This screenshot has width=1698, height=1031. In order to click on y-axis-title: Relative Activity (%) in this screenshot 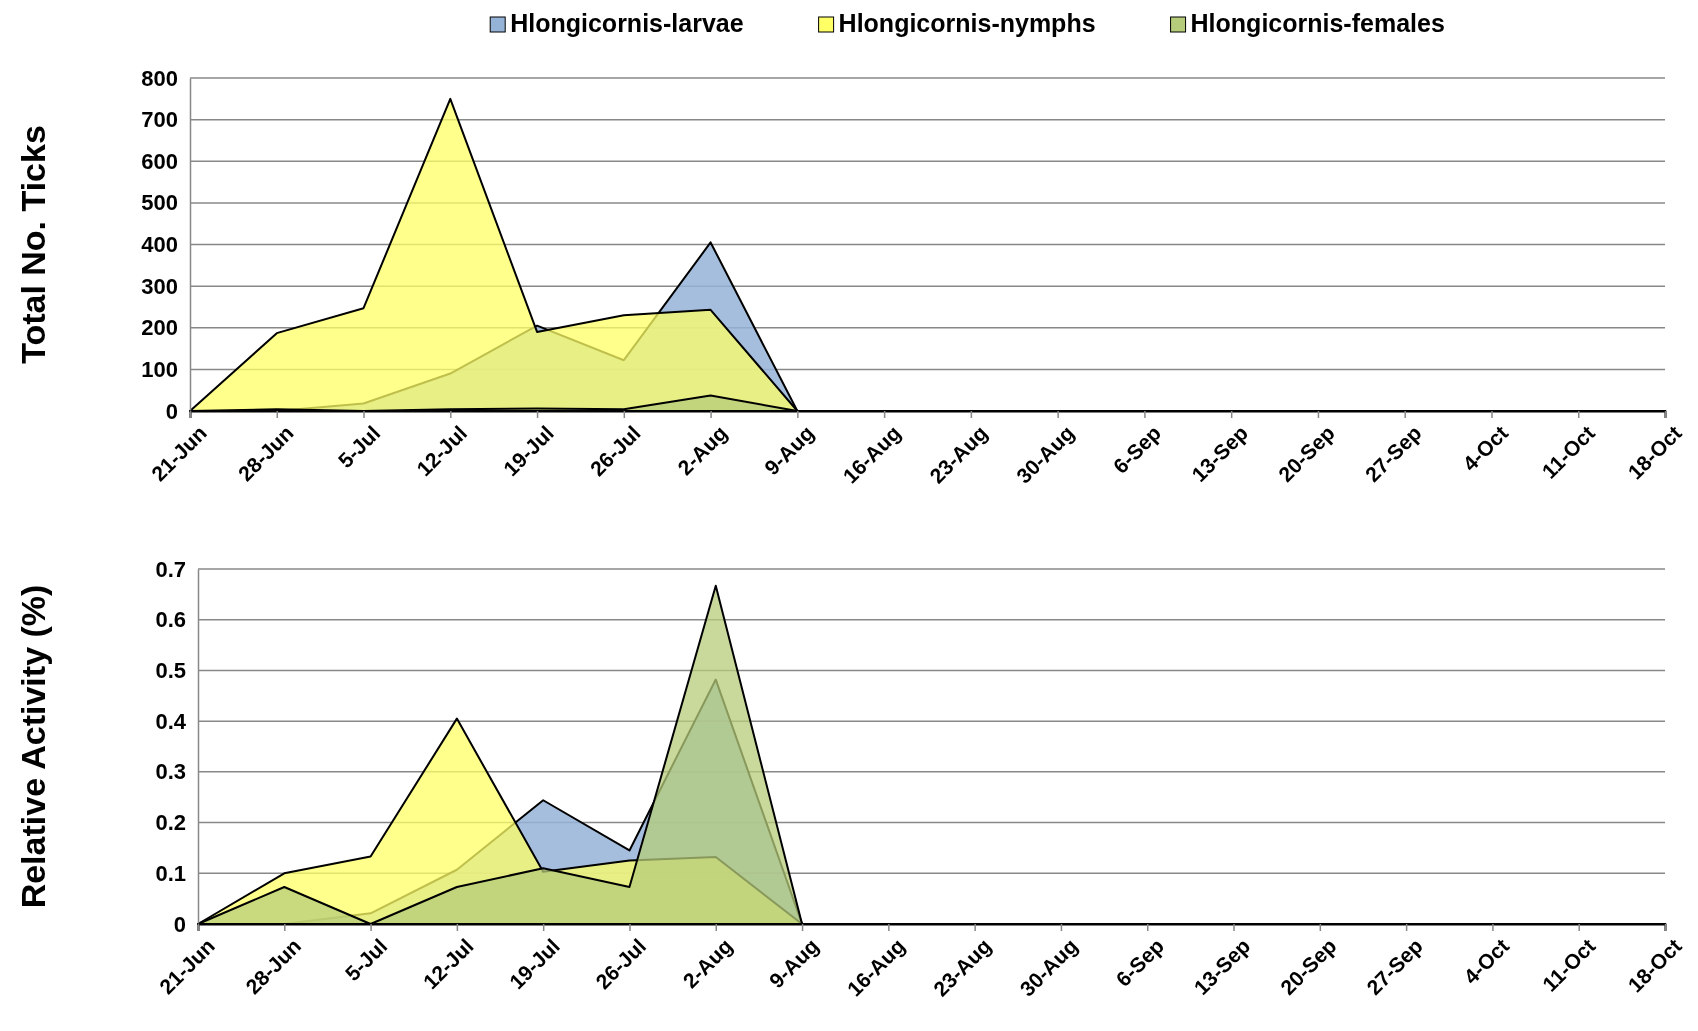, I will do `click(33, 746)`.